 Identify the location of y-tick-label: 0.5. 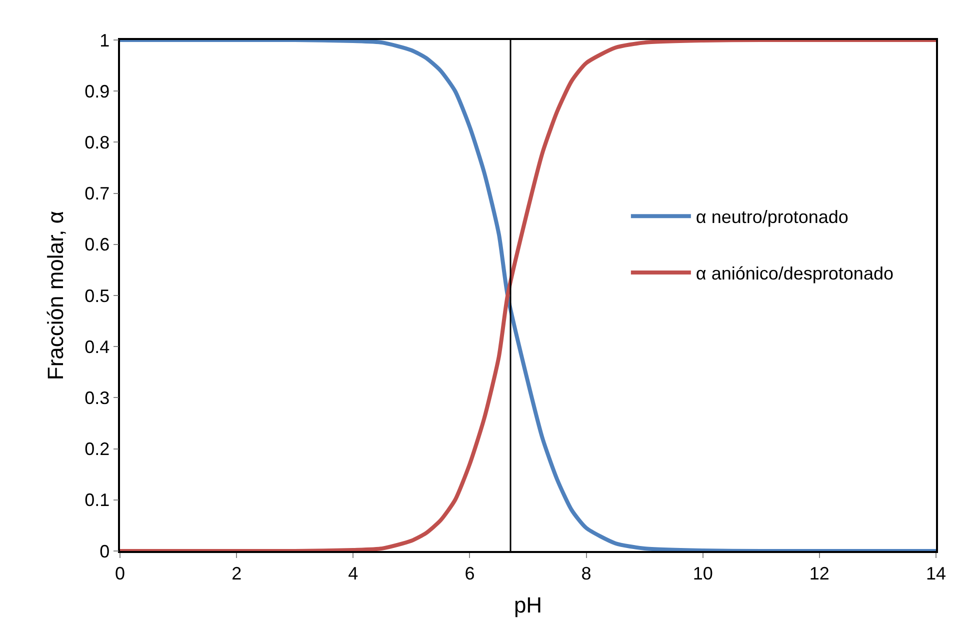
(97, 296).